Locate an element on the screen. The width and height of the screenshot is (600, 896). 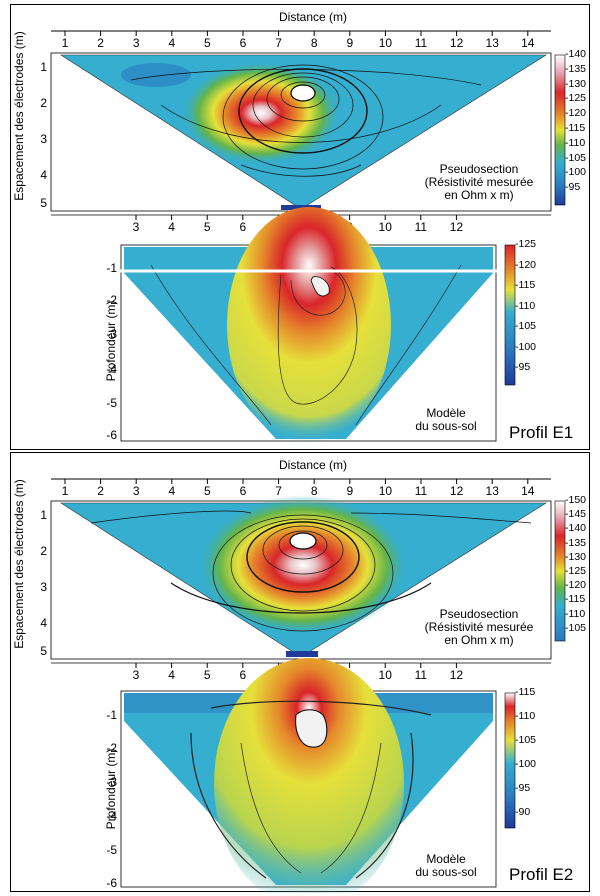
y-tick: 3 is located at coordinates (43, 139).